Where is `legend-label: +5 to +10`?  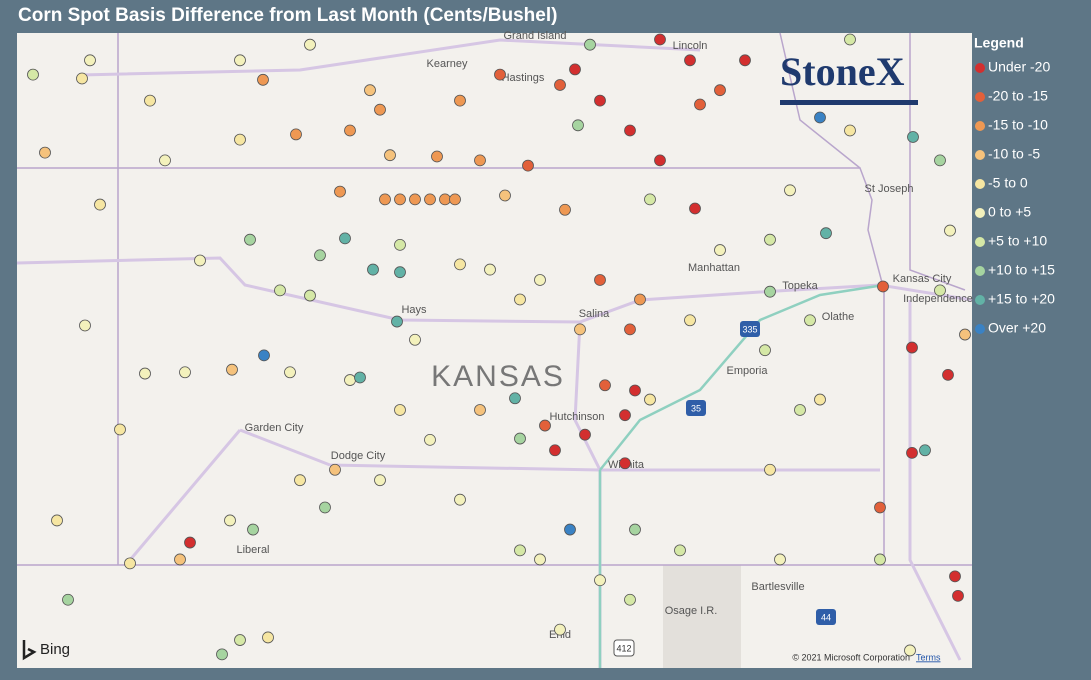
legend-label: +5 to +10 is located at coordinates (1017, 241).